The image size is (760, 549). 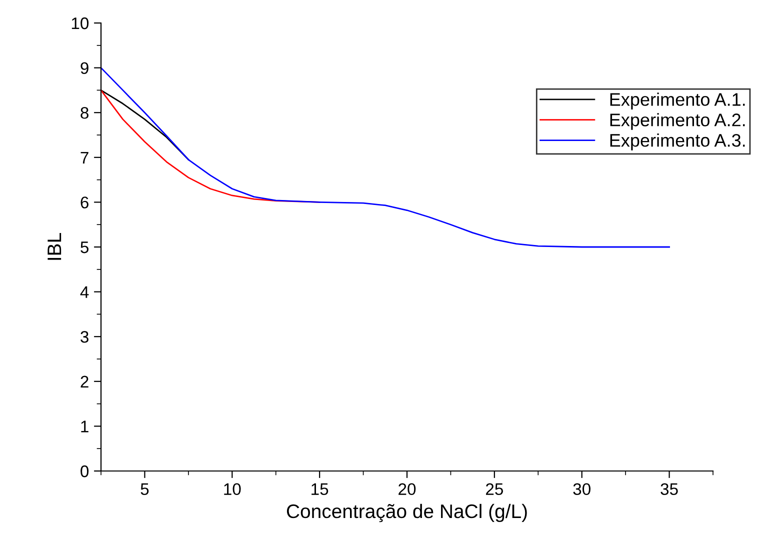 I want to click on legend-label: Experimento A.3., so click(x=677, y=142).